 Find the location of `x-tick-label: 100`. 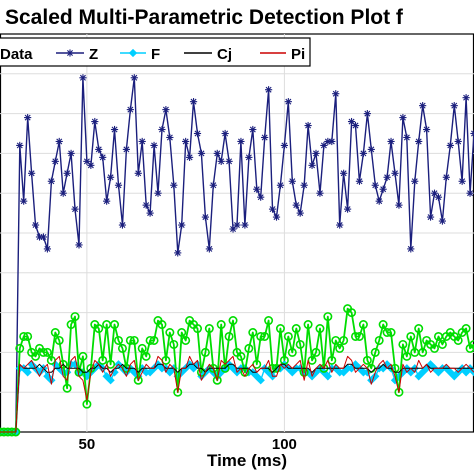

x-tick-label: 100 is located at coordinates (284, 444).